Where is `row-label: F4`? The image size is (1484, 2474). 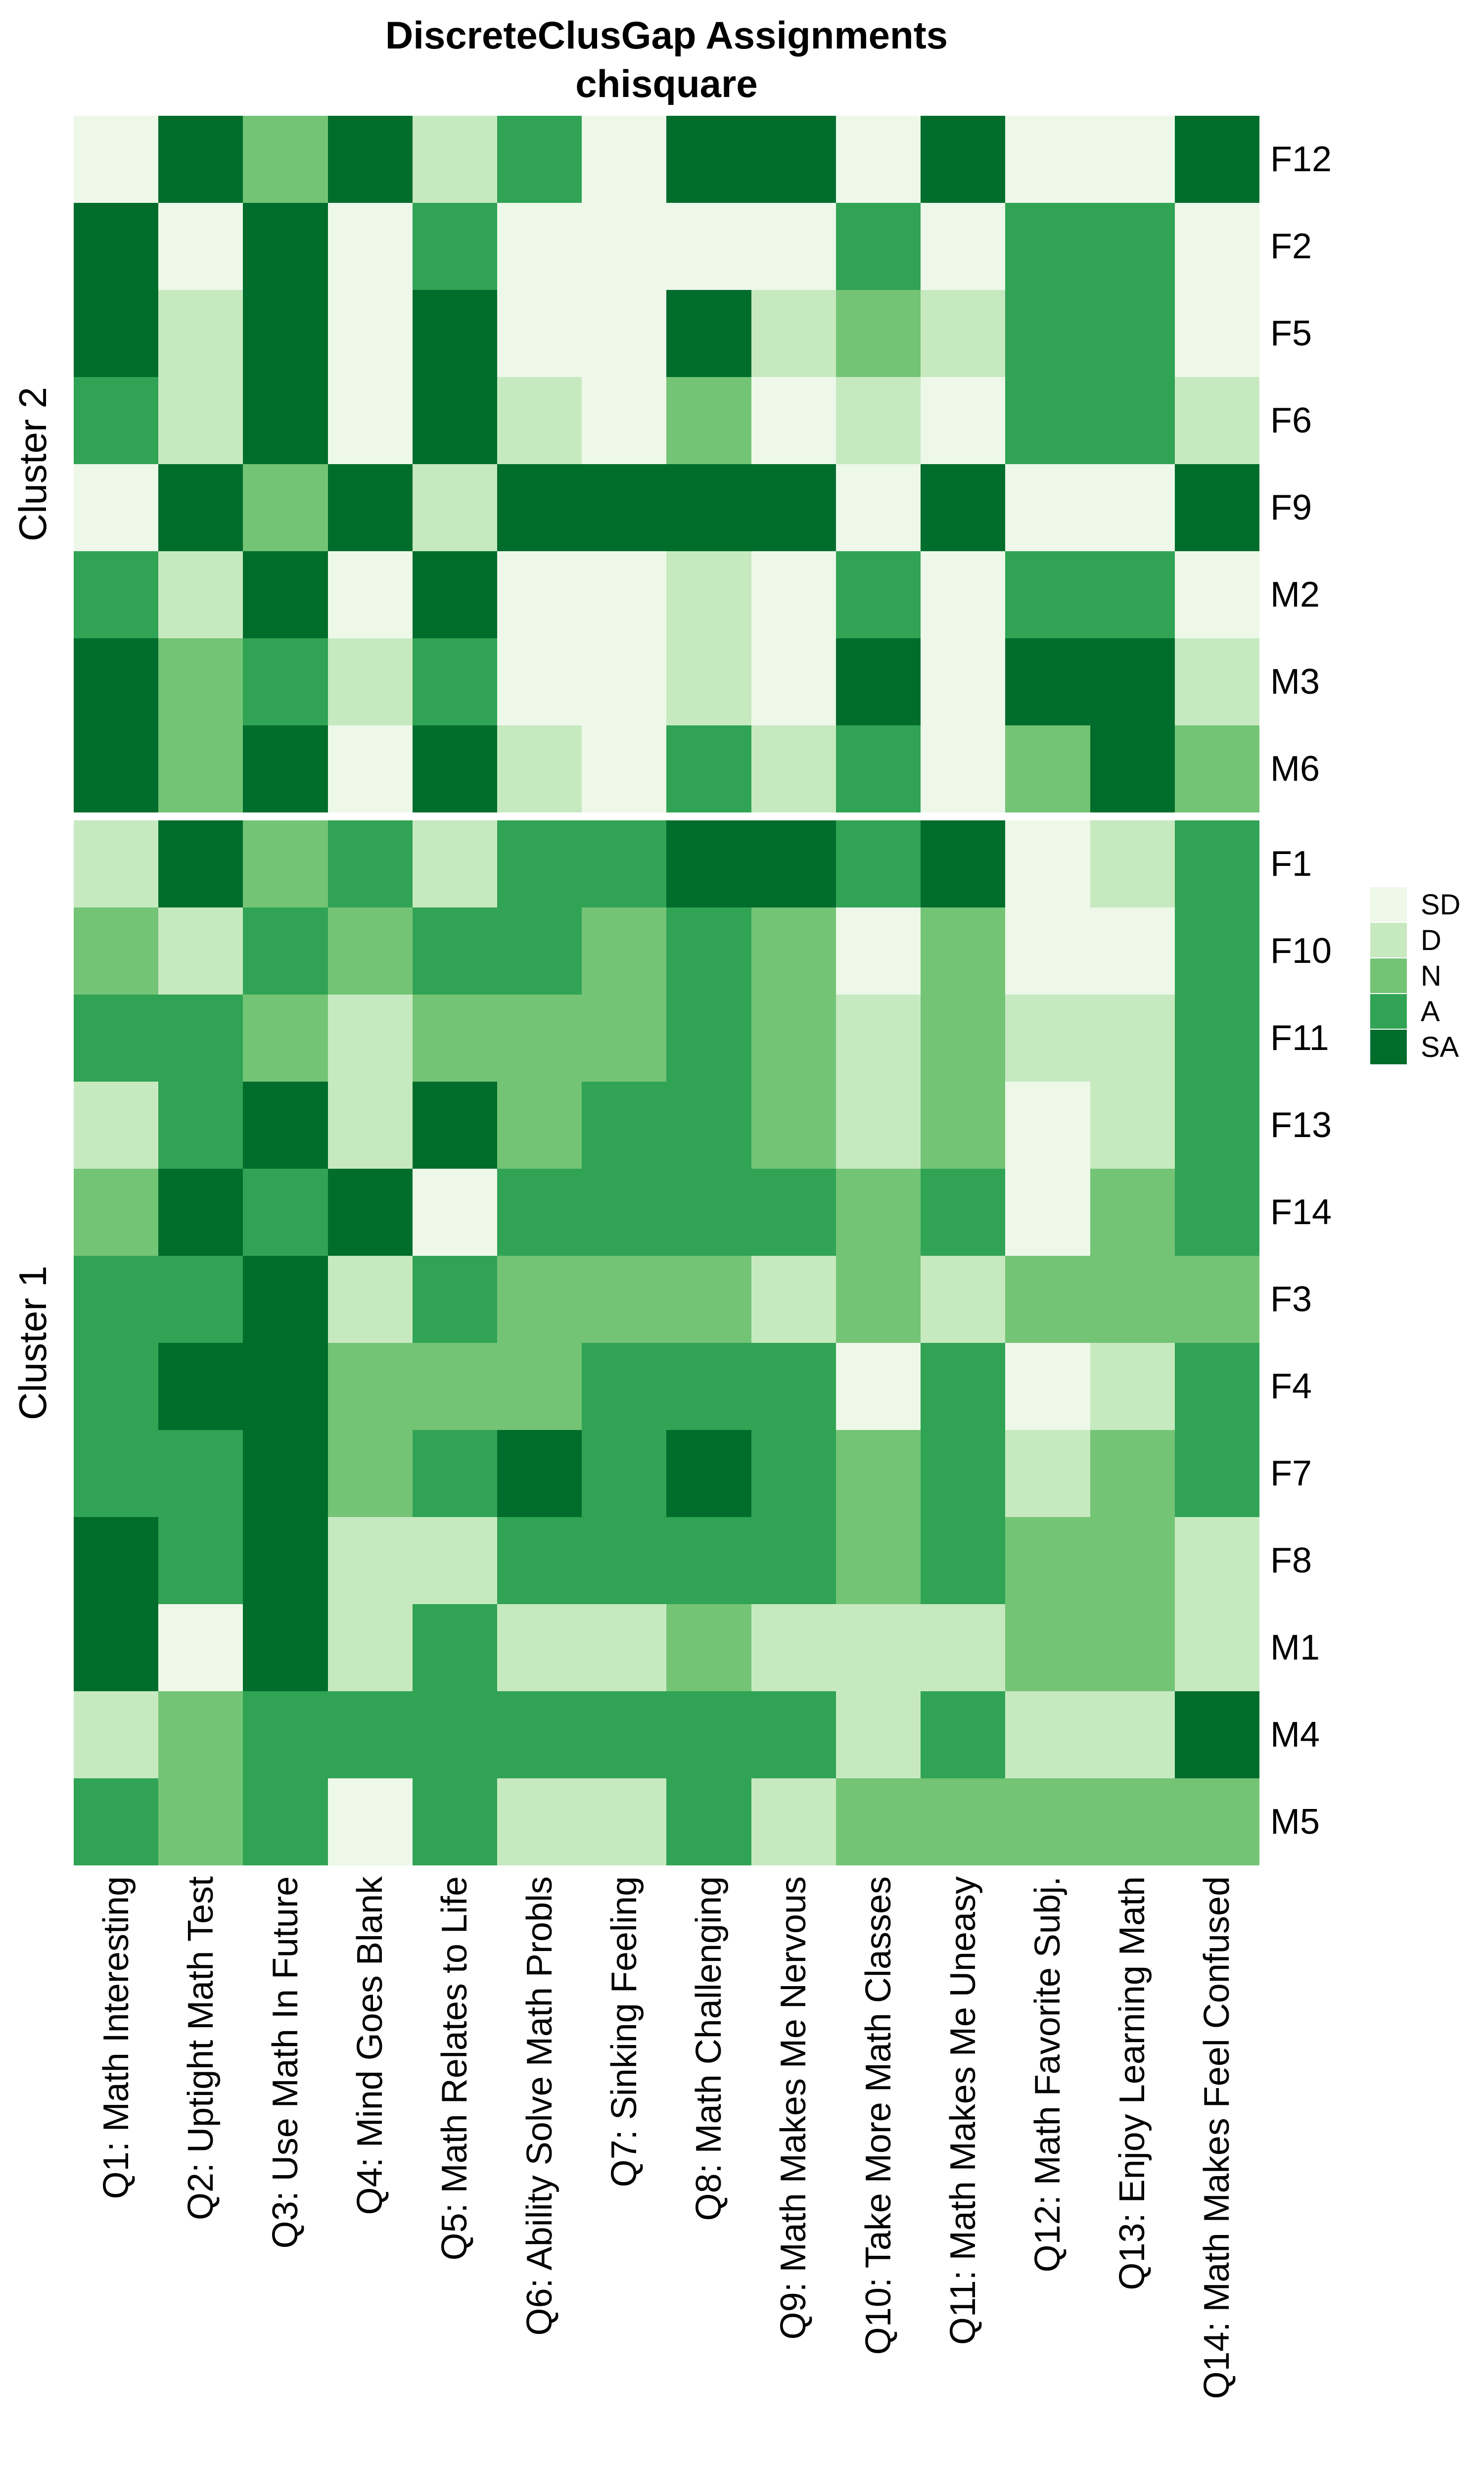 row-label: F4 is located at coordinates (1291, 1387).